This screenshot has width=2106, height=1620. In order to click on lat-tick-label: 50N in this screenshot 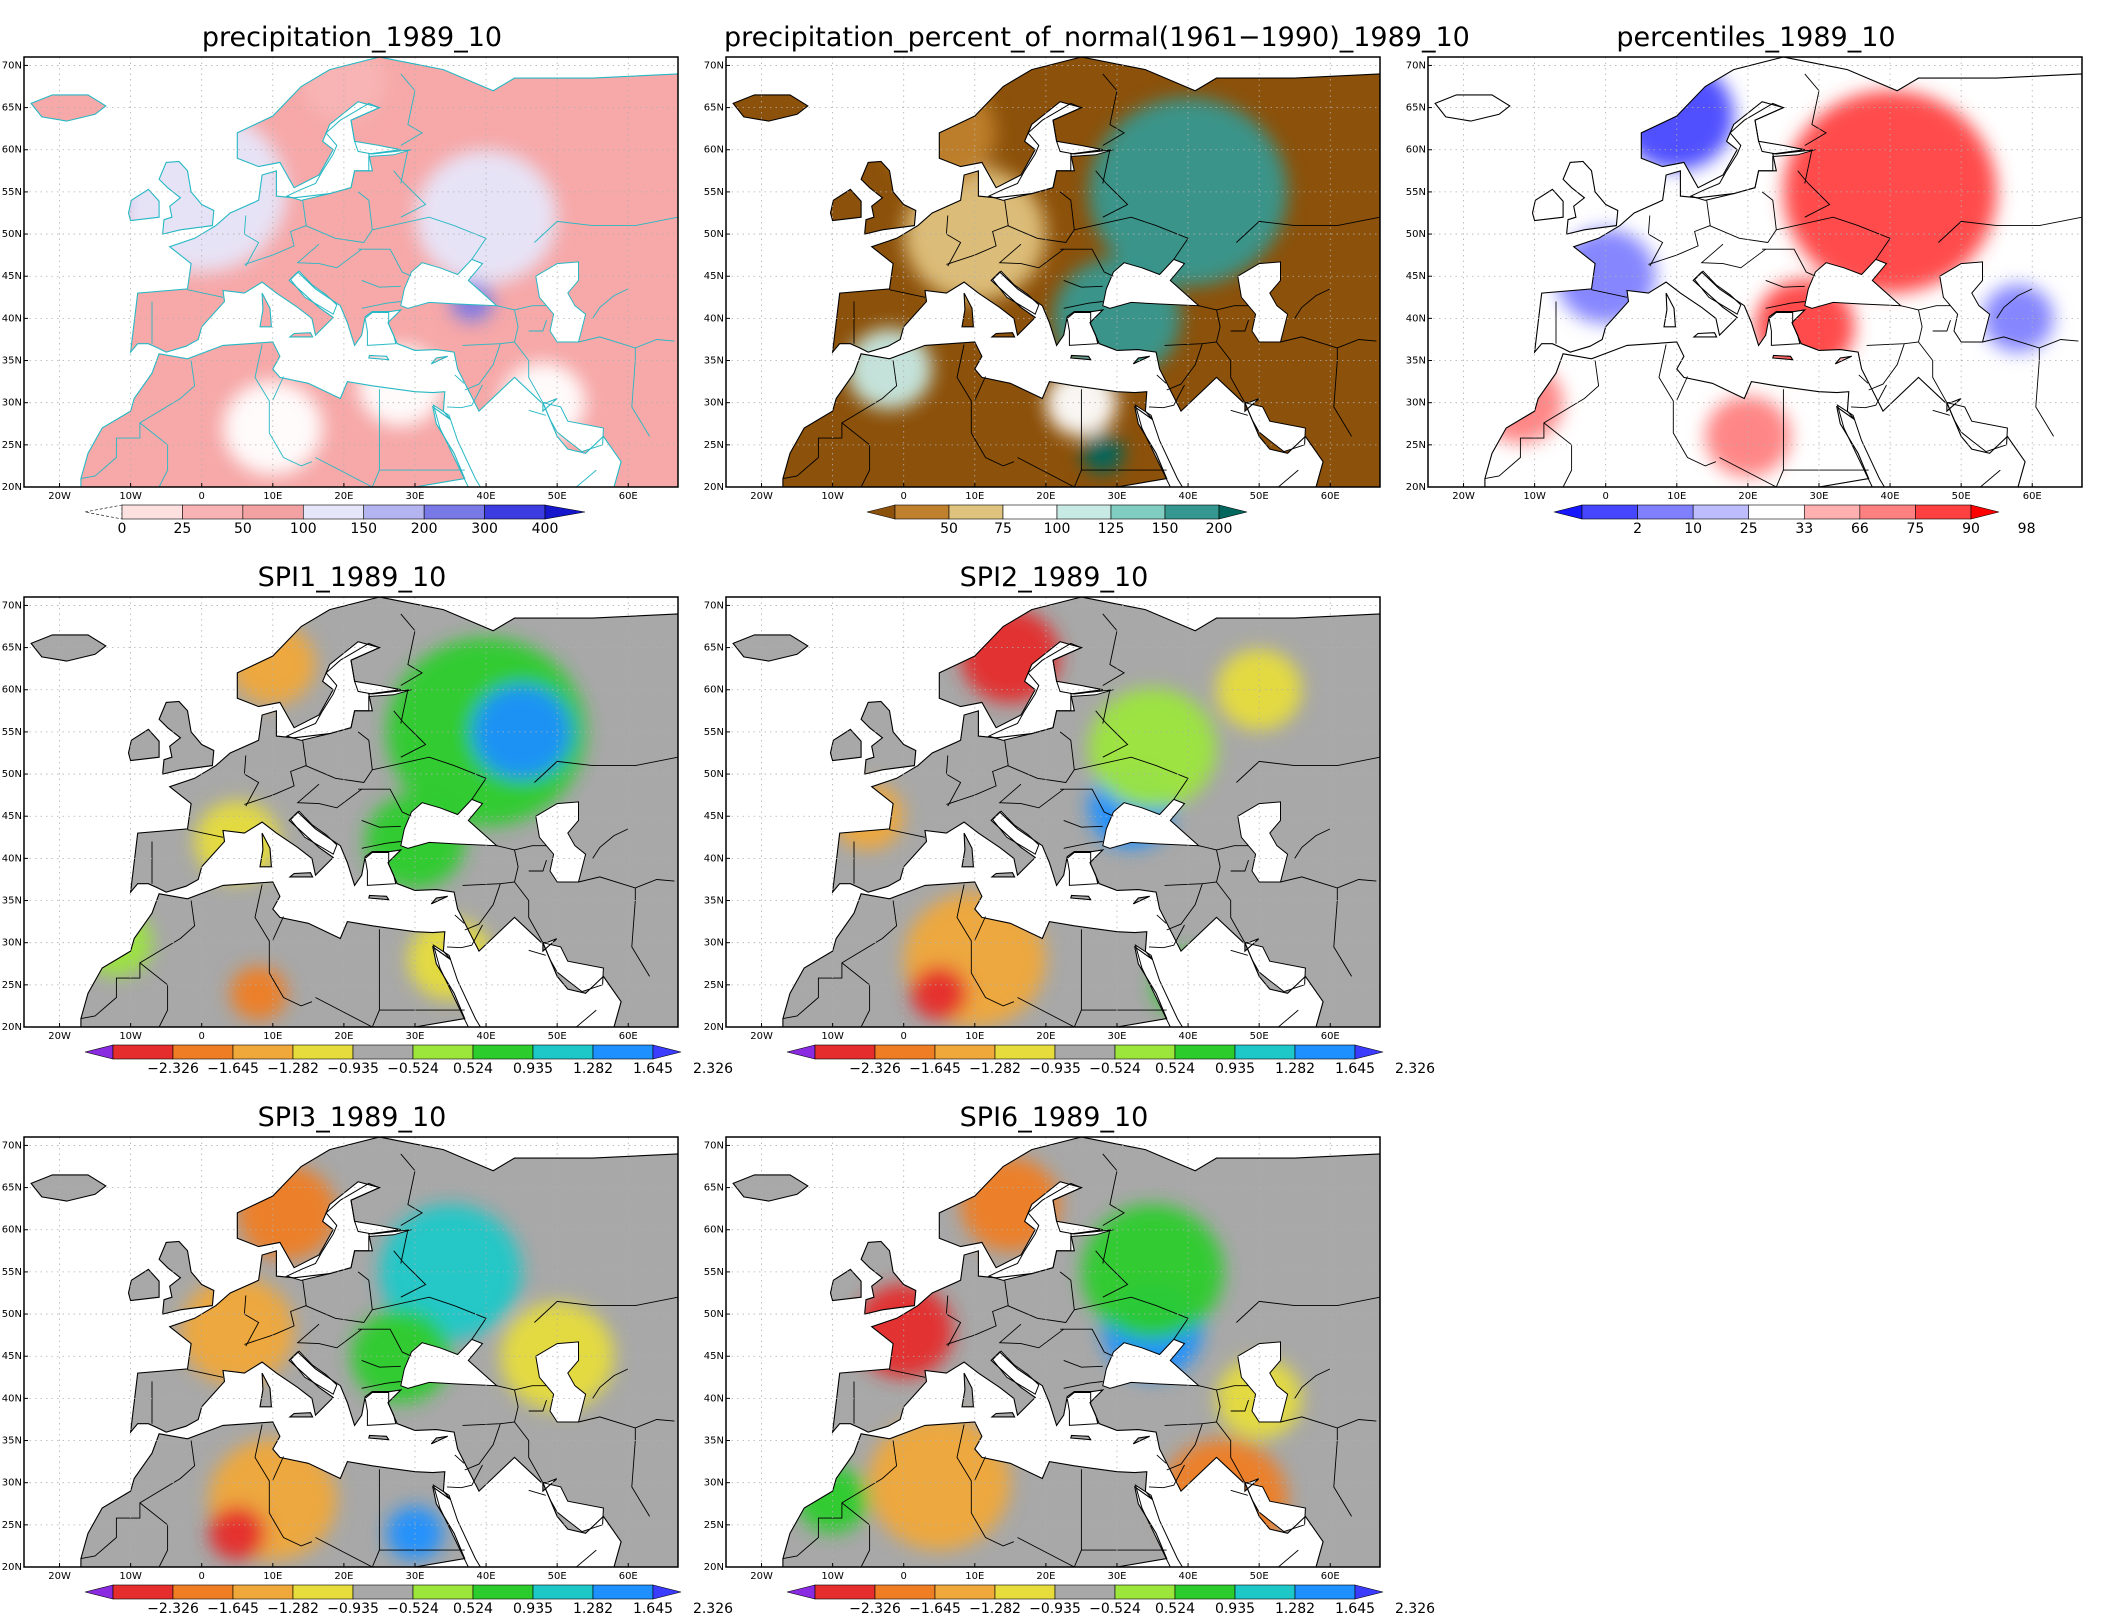, I will do `click(714, 1314)`.